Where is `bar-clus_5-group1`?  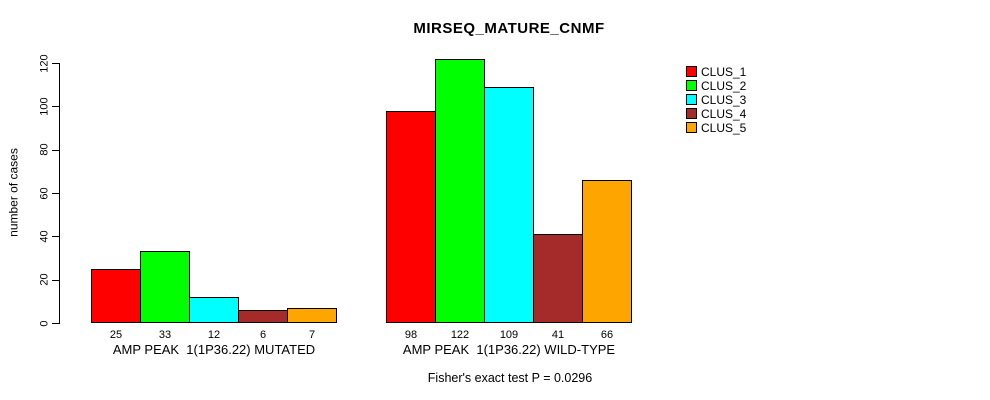 bar-clus_5-group1 is located at coordinates (312, 315).